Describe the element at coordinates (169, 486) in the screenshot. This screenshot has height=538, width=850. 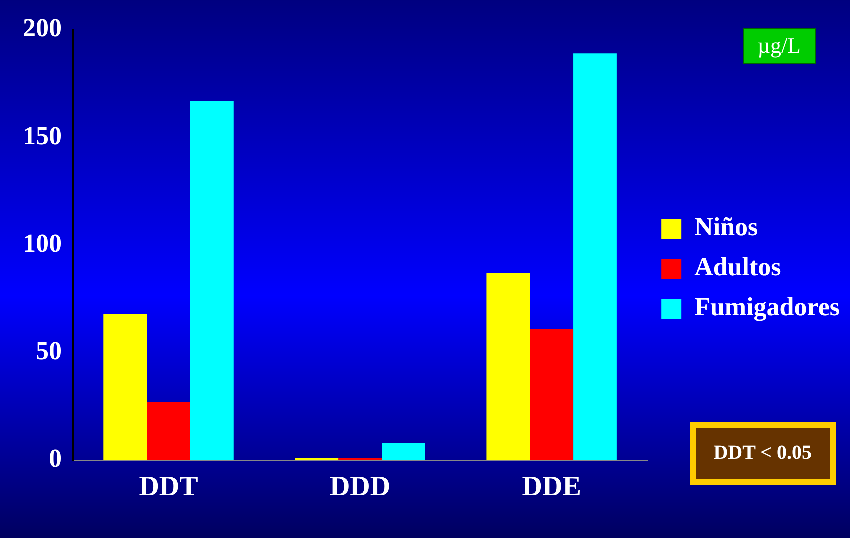
I see `x-tick-label: DDT` at that location.